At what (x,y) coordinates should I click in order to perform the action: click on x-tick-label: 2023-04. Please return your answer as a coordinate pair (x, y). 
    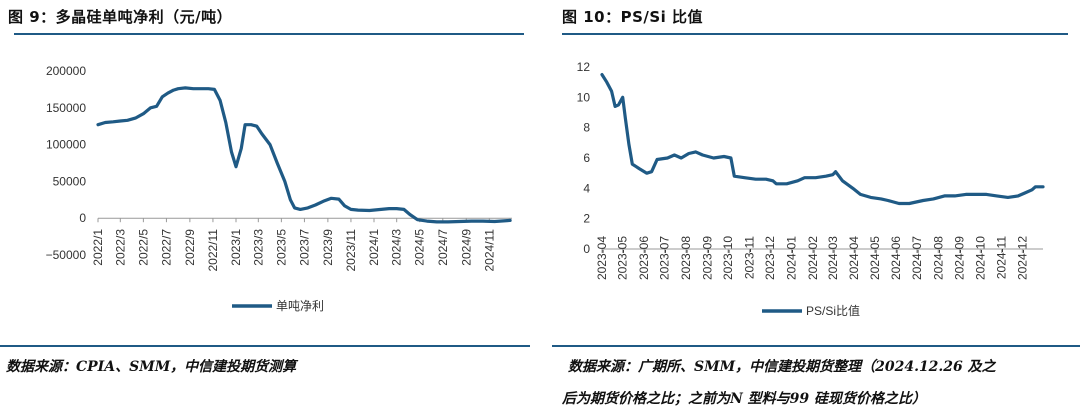
    Looking at the image, I should click on (602, 258).